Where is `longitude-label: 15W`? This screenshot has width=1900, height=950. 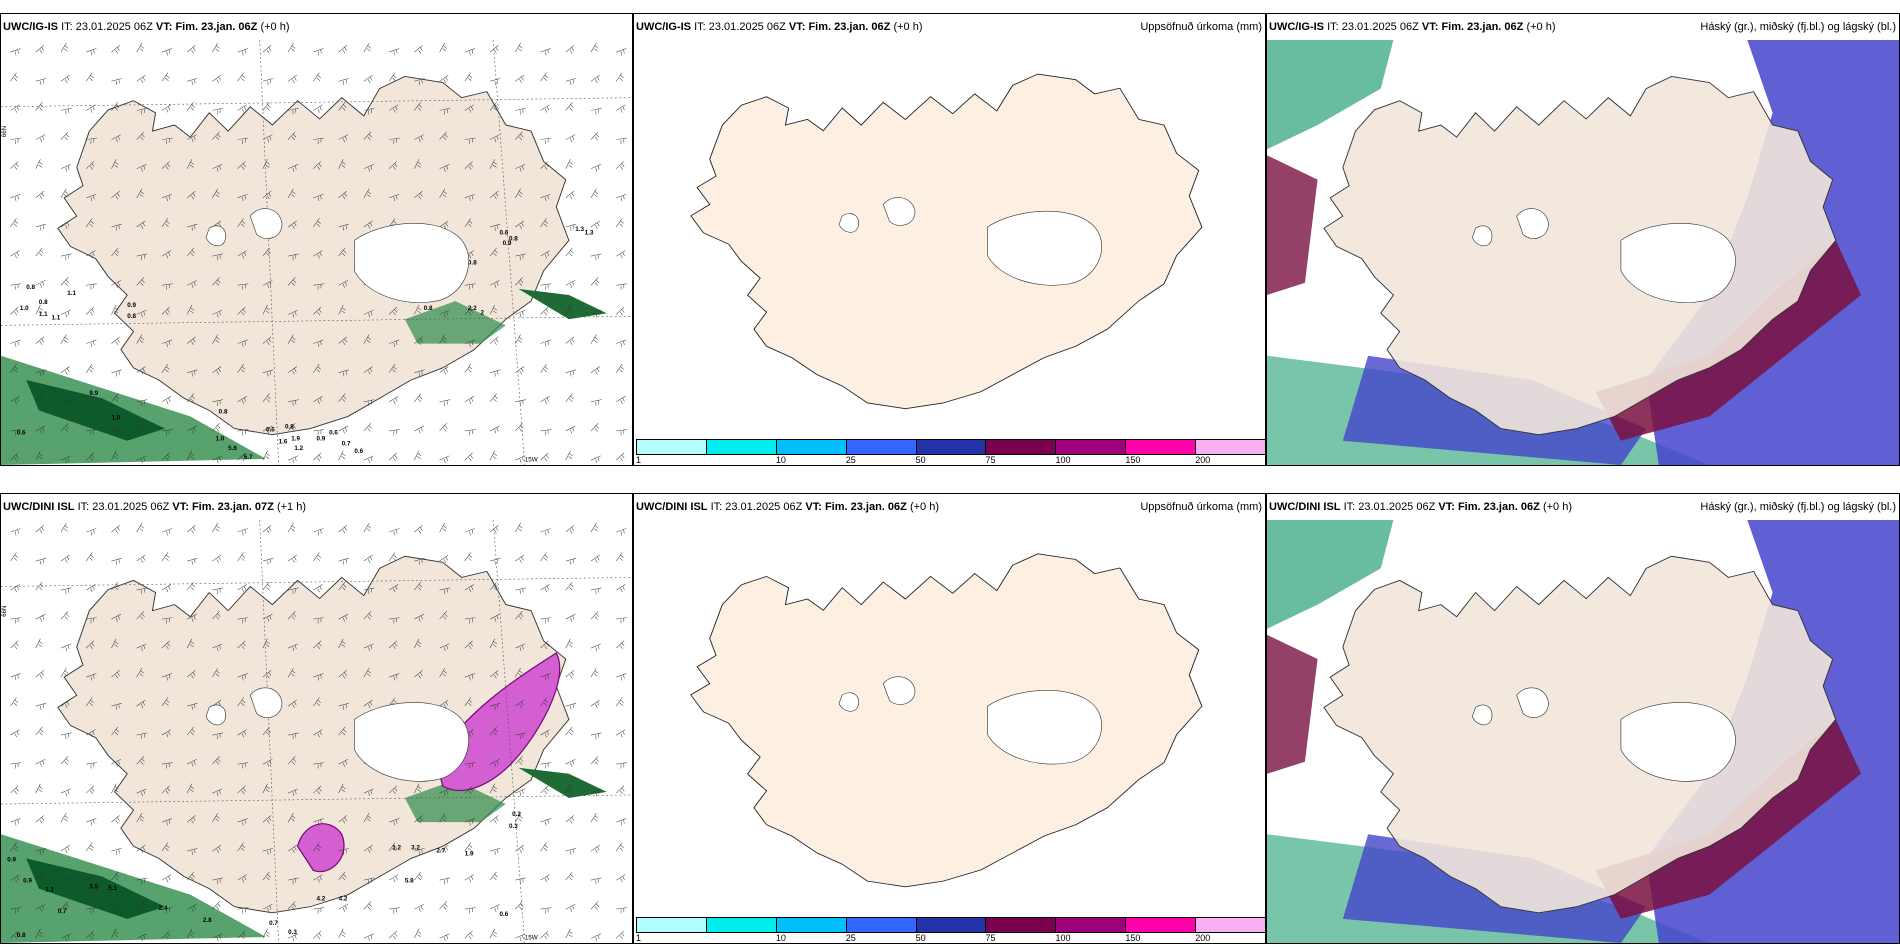 longitude-label: 15W is located at coordinates (531, 459).